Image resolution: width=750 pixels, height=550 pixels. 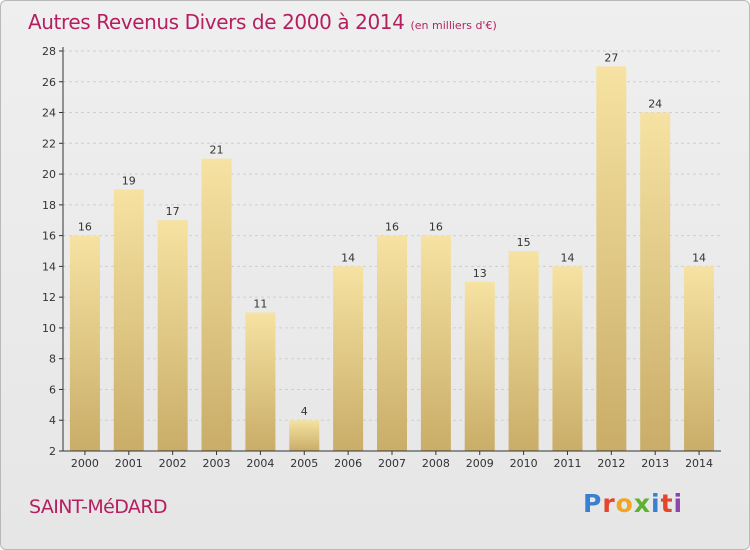 What do you see at coordinates (49, 266) in the screenshot?
I see `y-tick-label: 14` at bounding box center [49, 266].